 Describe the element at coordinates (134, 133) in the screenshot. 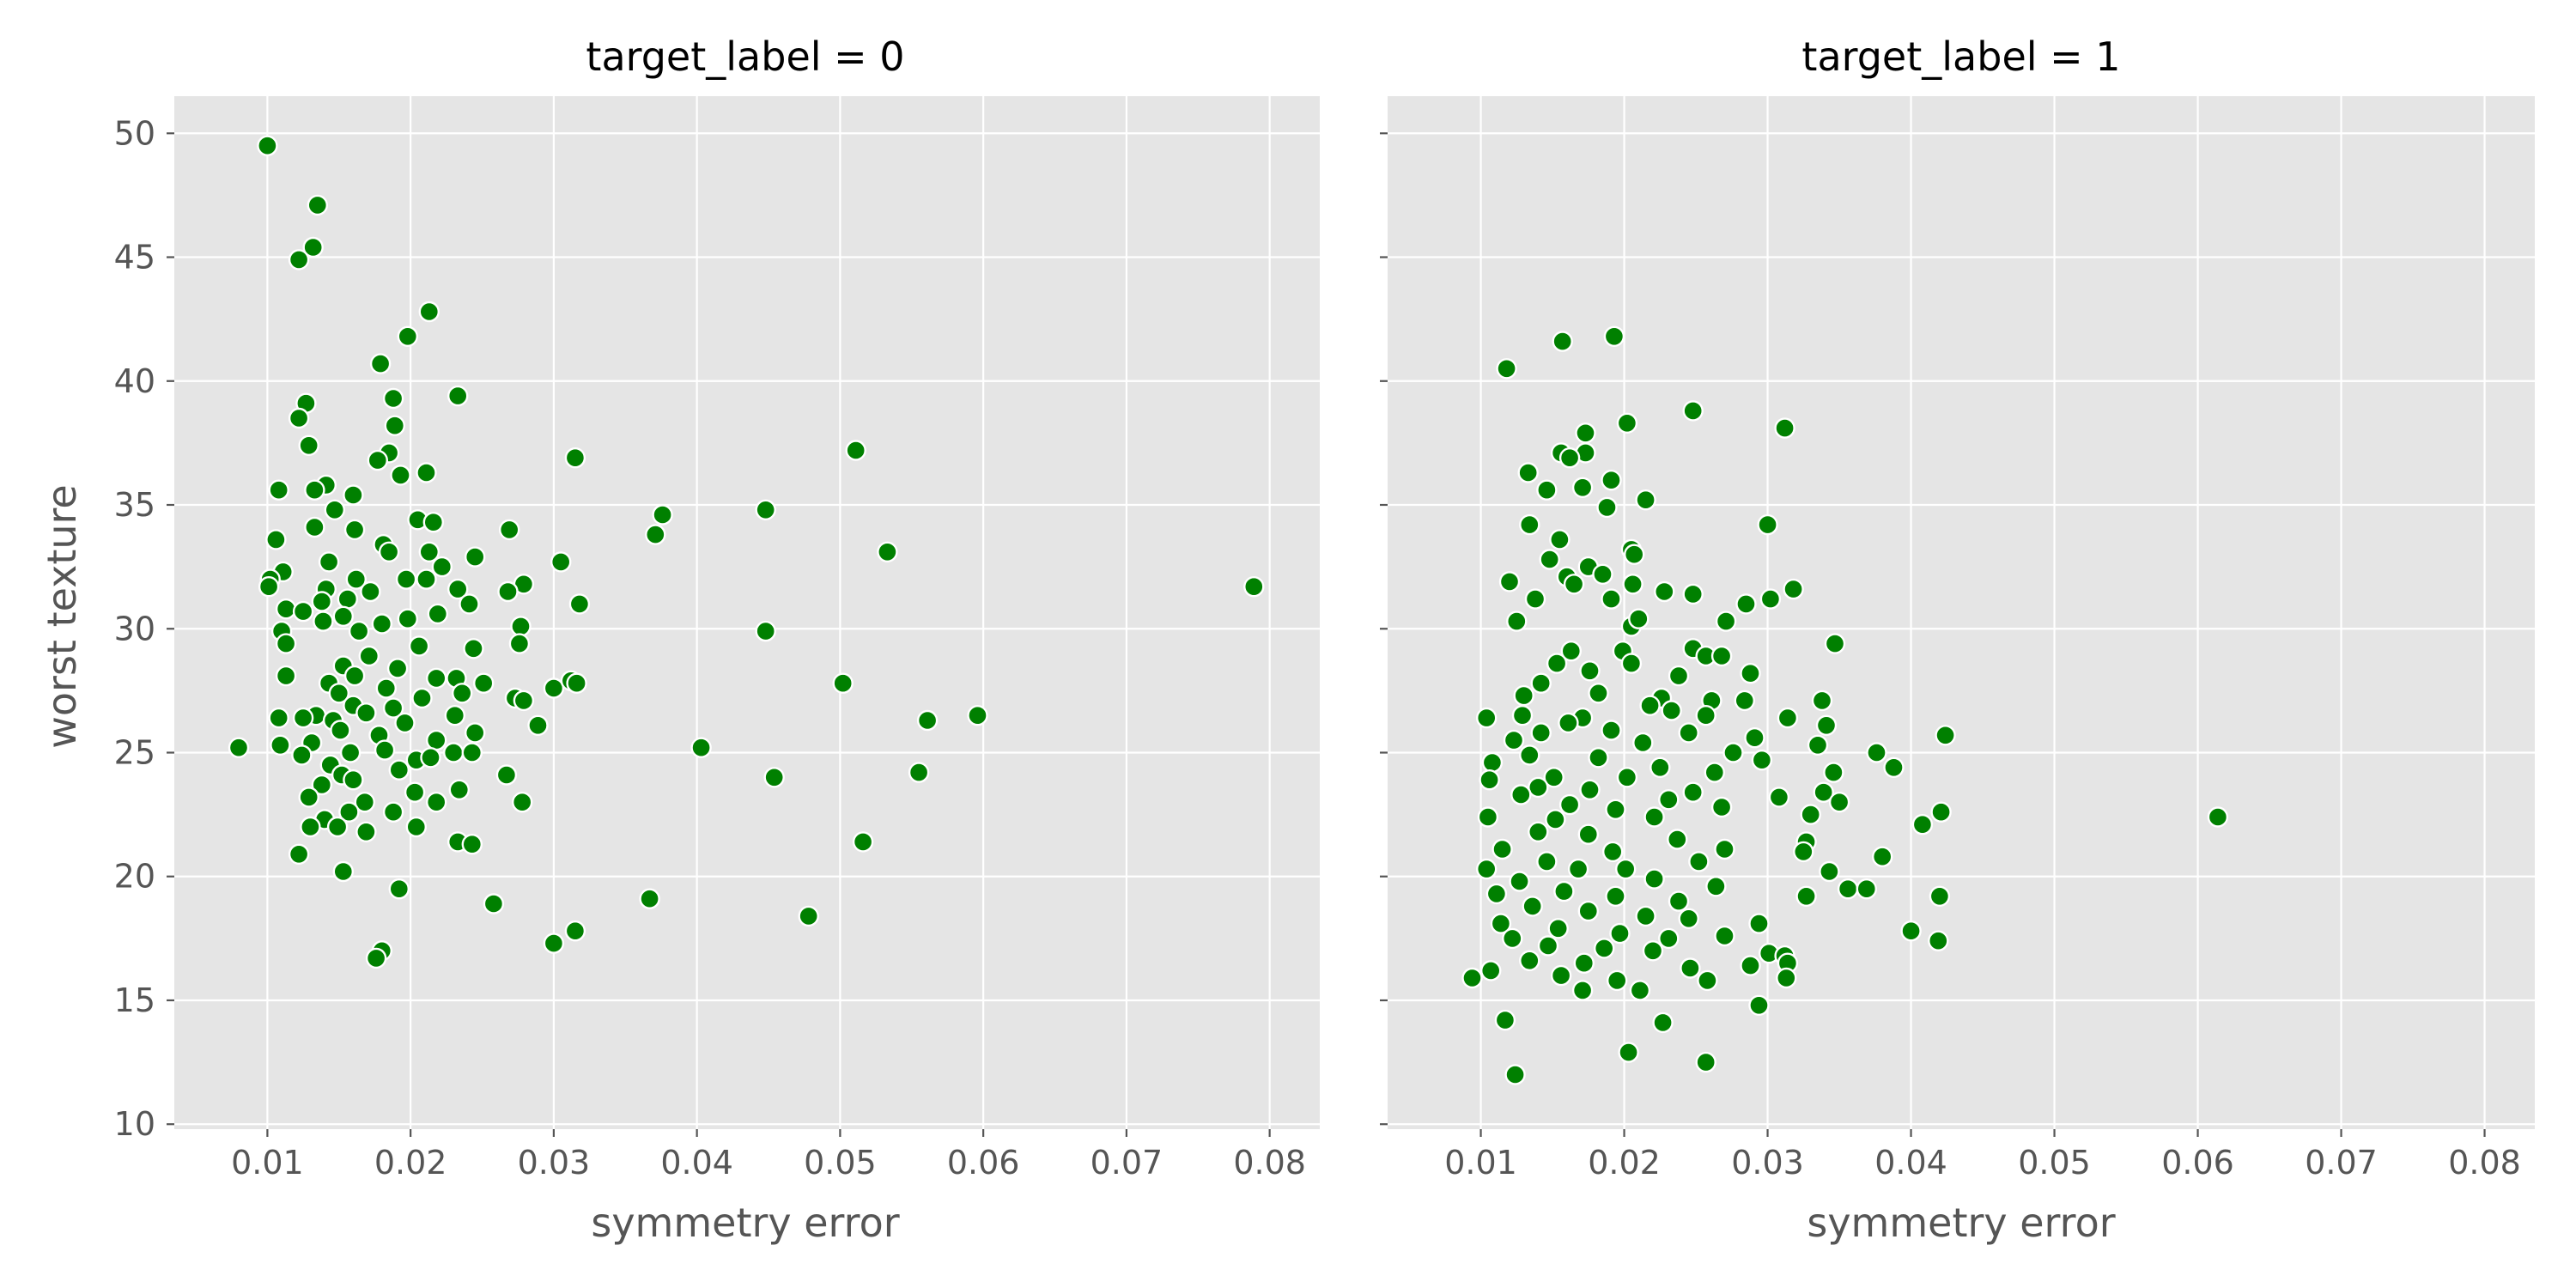

I see `y-tick-label: 50` at that location.